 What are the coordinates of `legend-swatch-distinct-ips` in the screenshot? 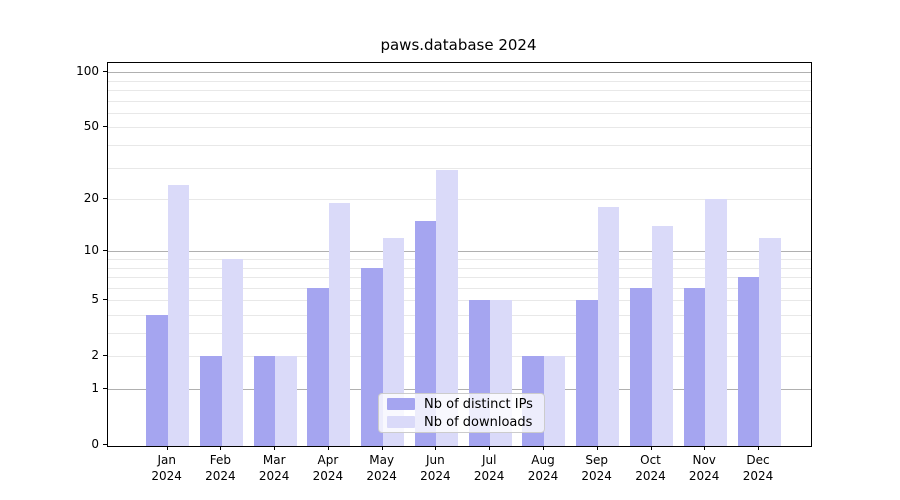 It's located at (401, 404).